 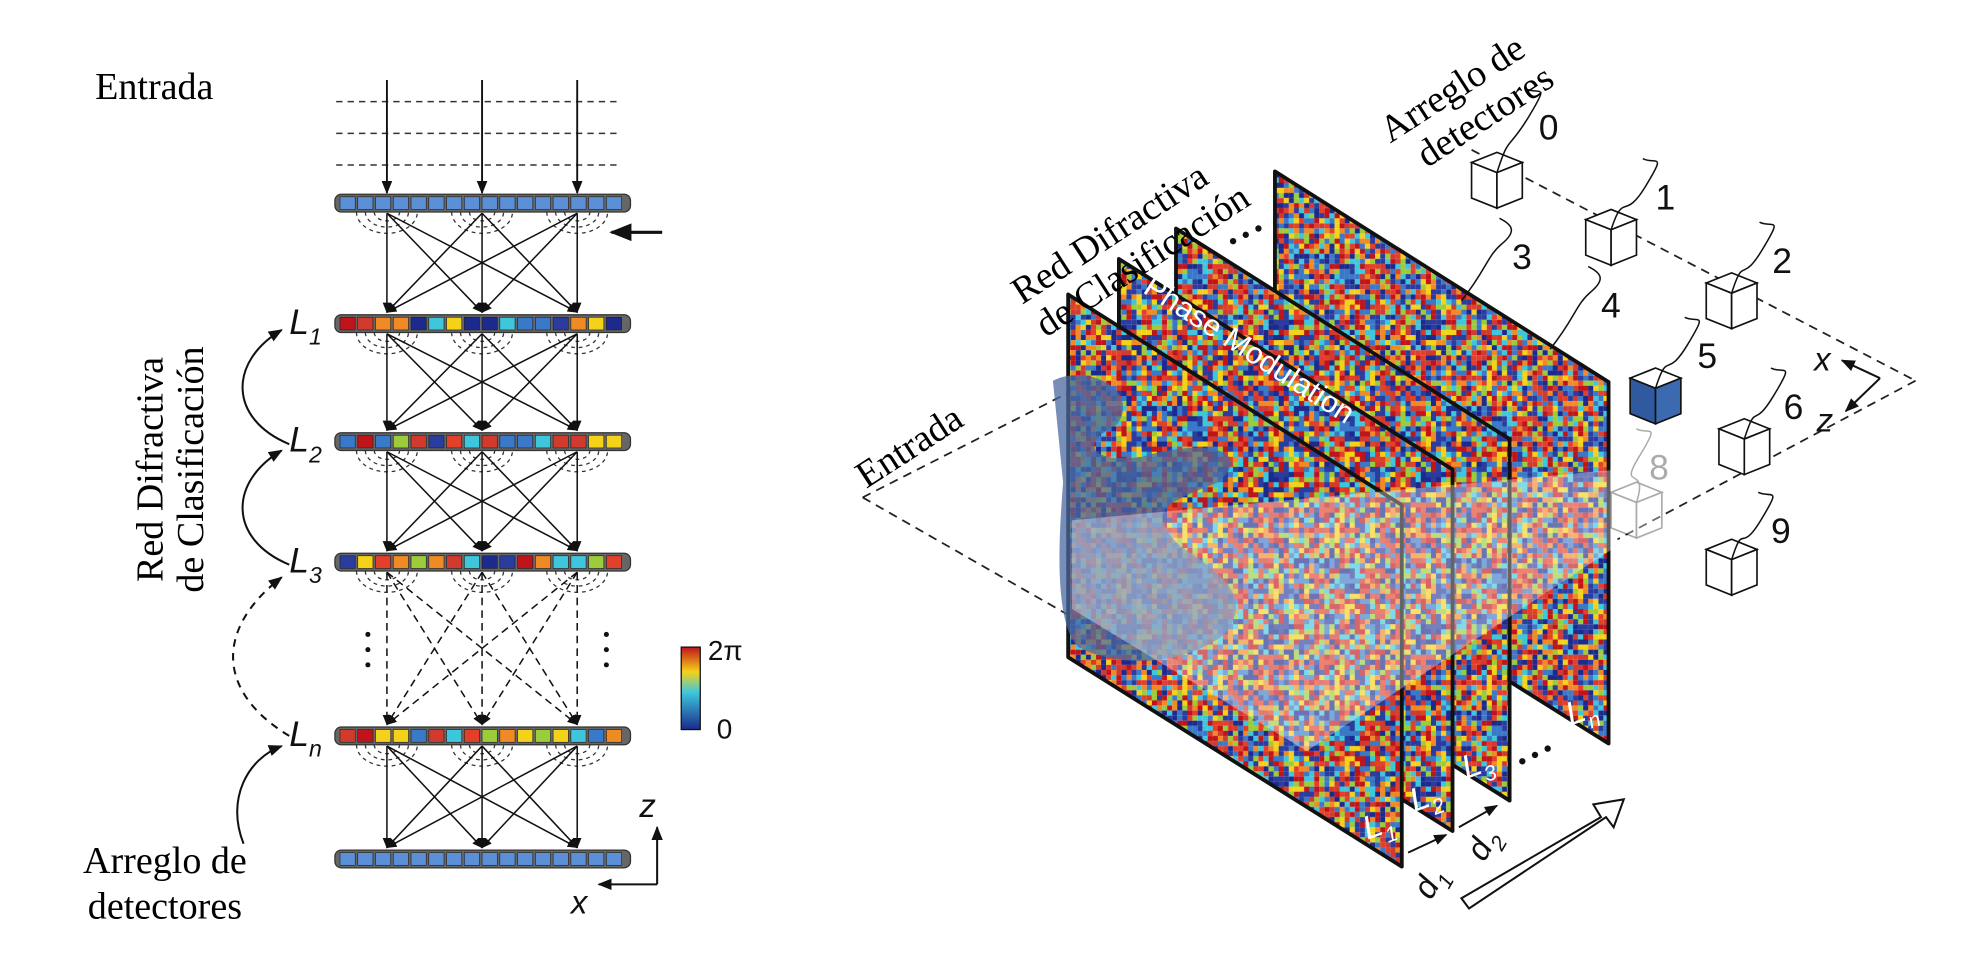 I want to click on layer-label: L3, so click(x=305, y=564).